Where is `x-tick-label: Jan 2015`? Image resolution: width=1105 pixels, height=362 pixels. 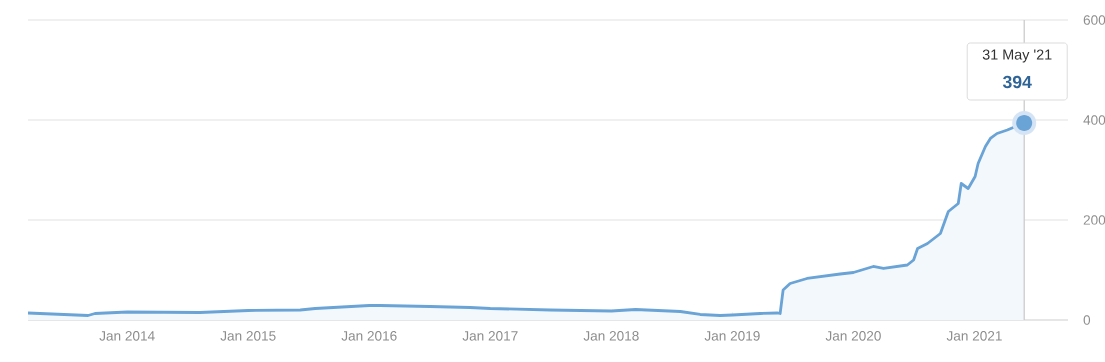 x-tick-label: Jan 2015 is located at coordinates (248, 336).